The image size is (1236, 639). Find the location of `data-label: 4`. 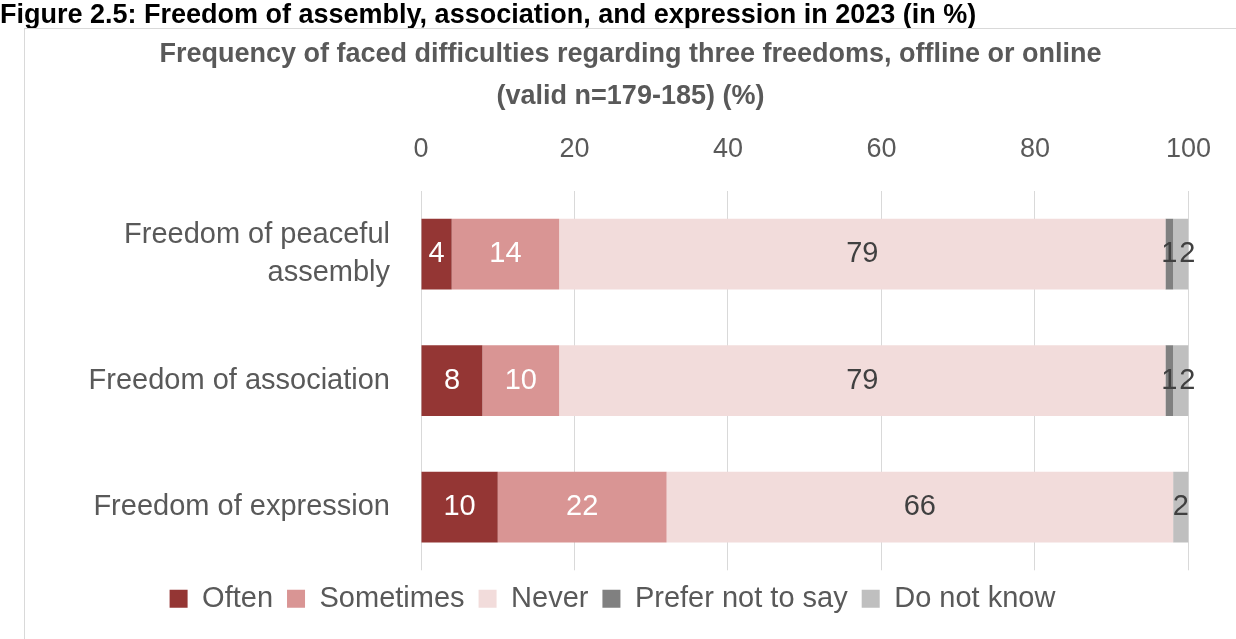

data-label: 4 is located at coordinates (436, 252).